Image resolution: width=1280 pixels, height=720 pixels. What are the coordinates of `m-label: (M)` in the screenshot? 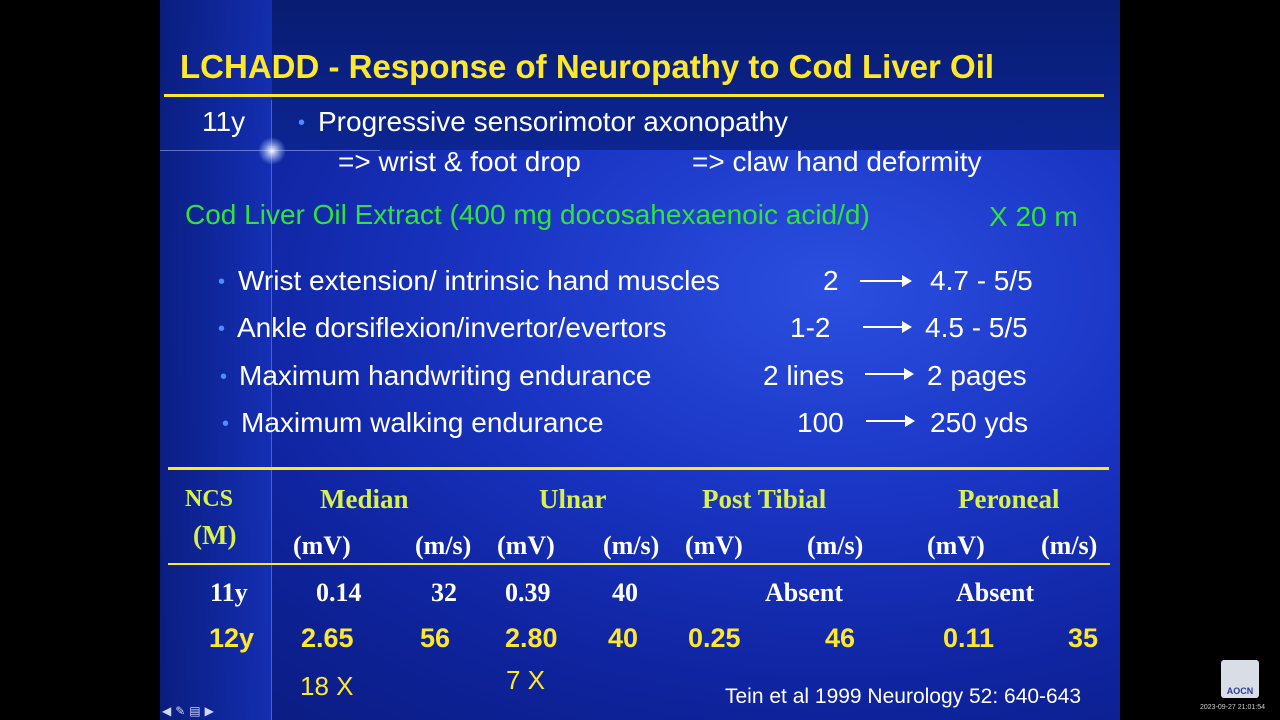 It's located at (215, 535).